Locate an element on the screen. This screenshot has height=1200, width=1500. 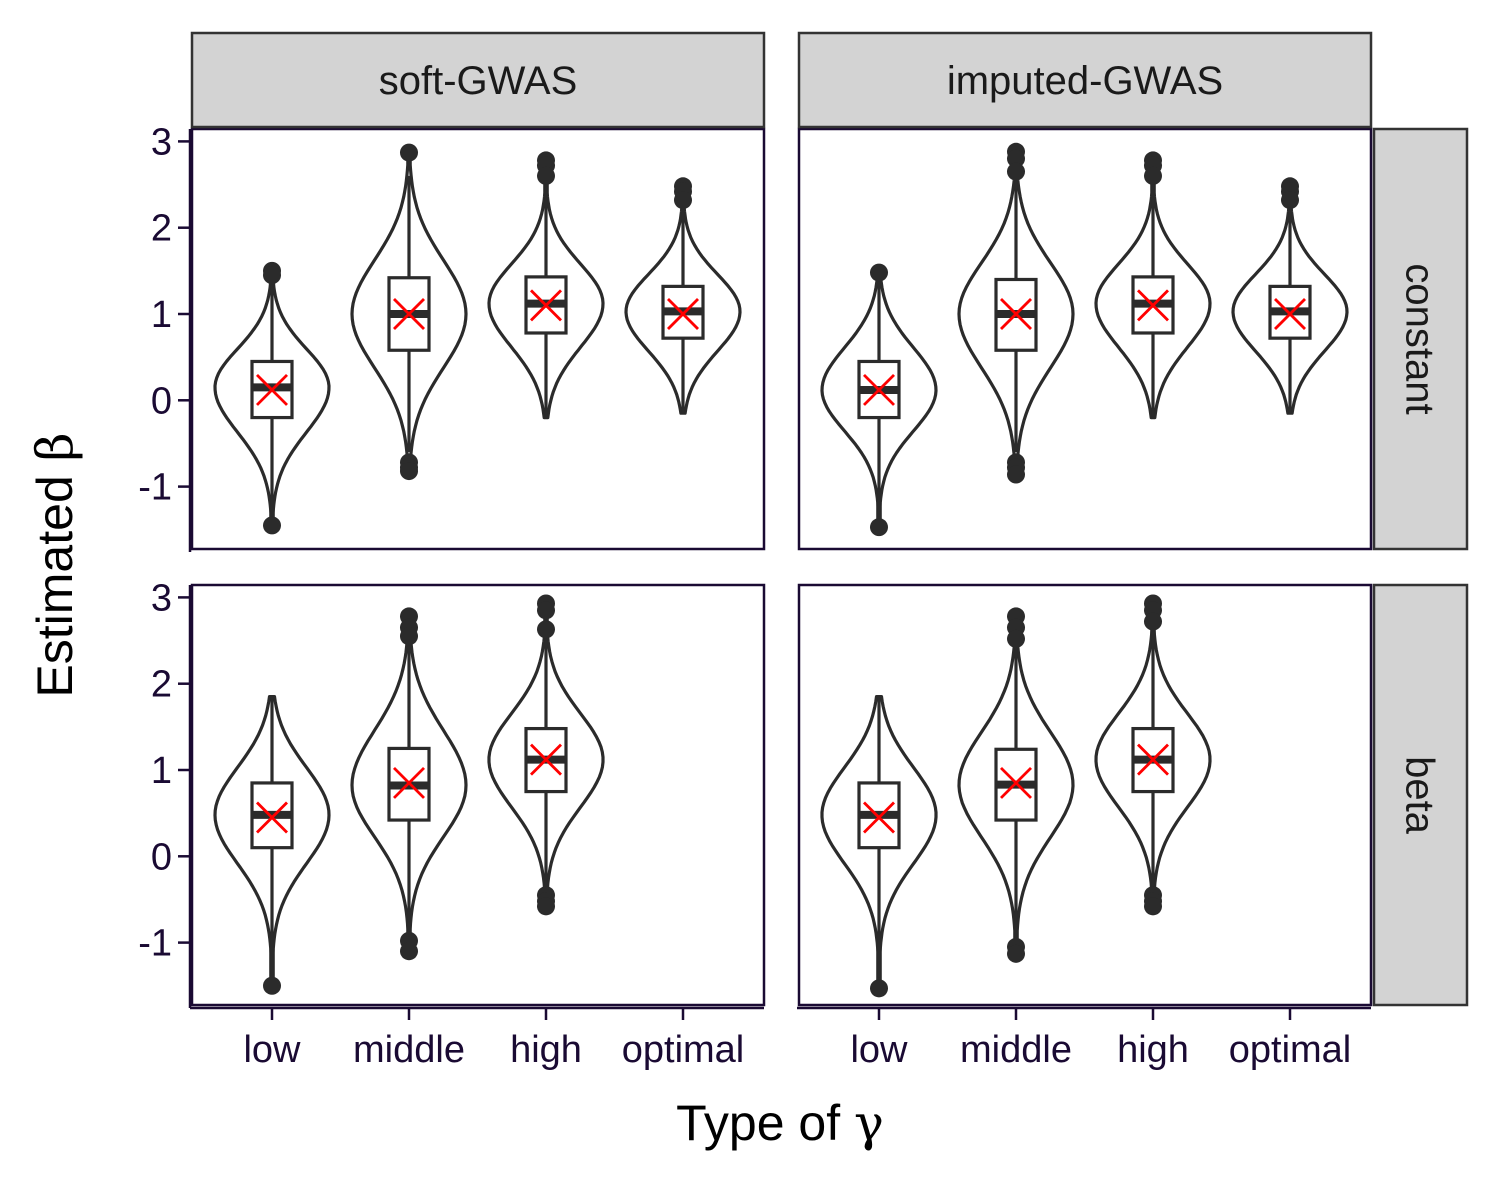
facet-strip-label: imputed-GWAS is located at coordinates (1085, 81).